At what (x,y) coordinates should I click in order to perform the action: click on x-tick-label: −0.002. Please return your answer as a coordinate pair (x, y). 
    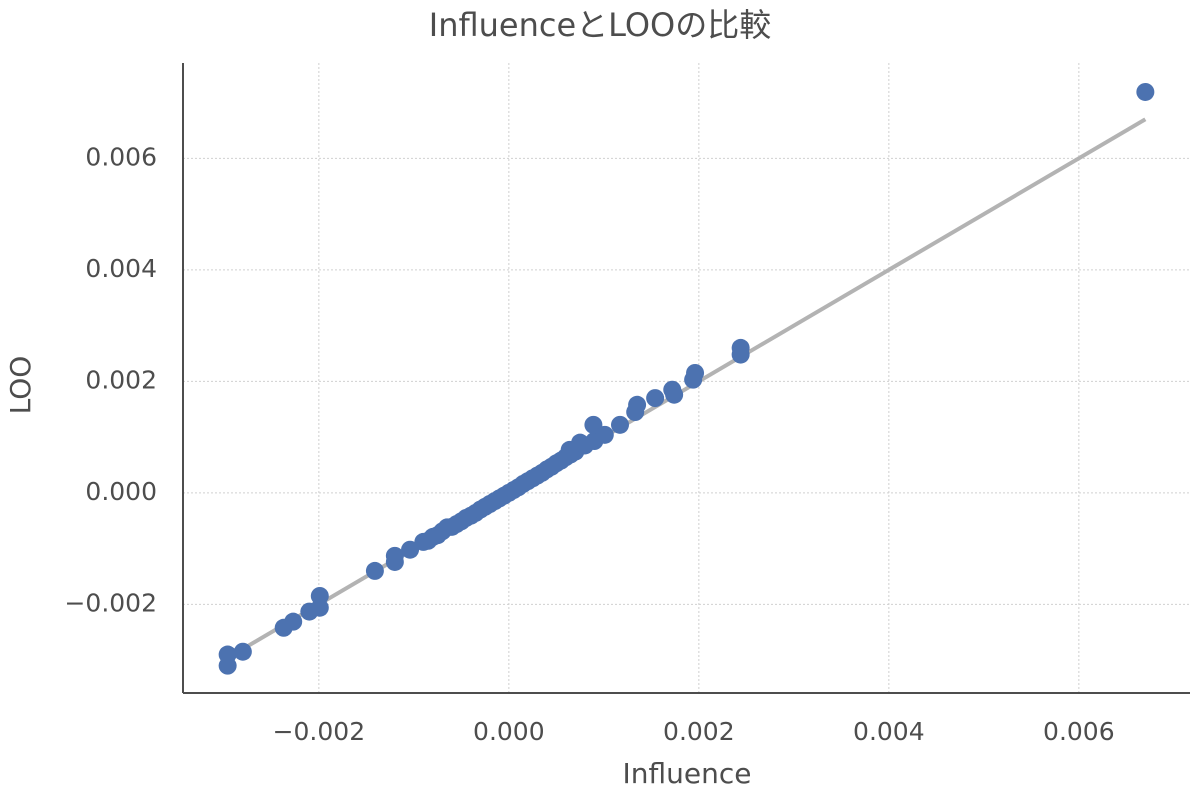
    Looking at the image, I should click on (319, 731).